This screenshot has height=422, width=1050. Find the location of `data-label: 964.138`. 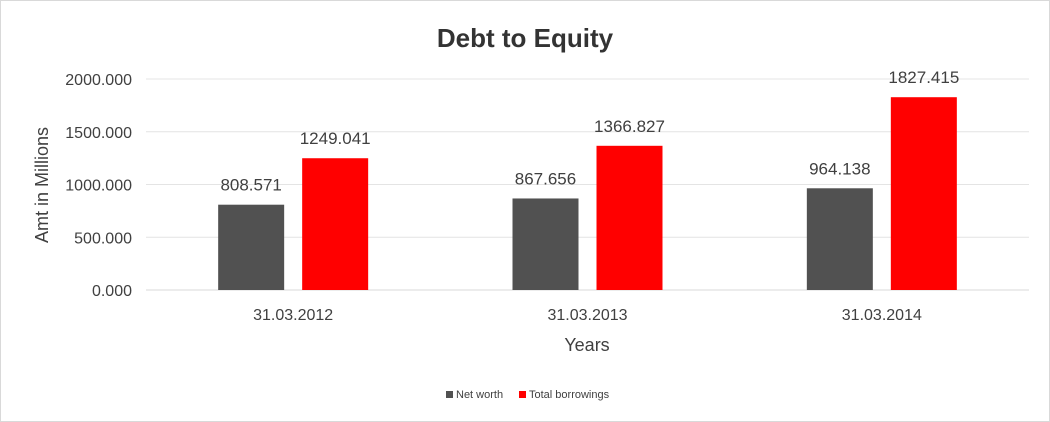

data-label: 964.138 is located at coordinates (839, 168).